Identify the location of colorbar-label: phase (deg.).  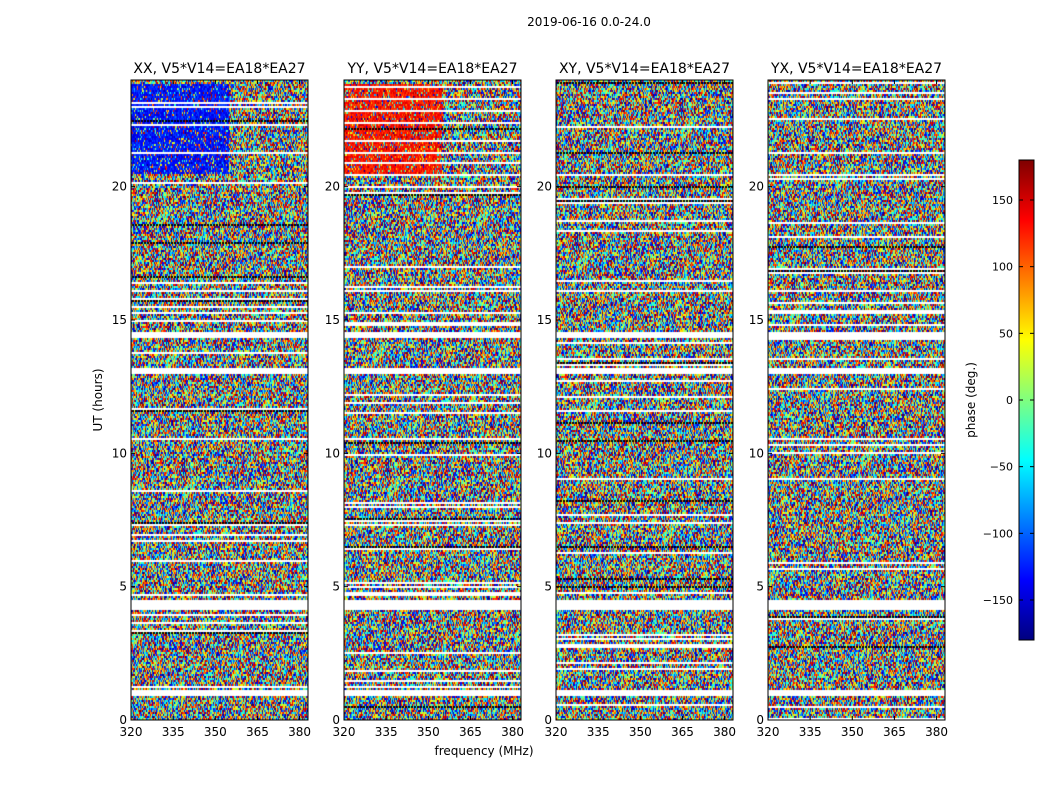
(971, 400).